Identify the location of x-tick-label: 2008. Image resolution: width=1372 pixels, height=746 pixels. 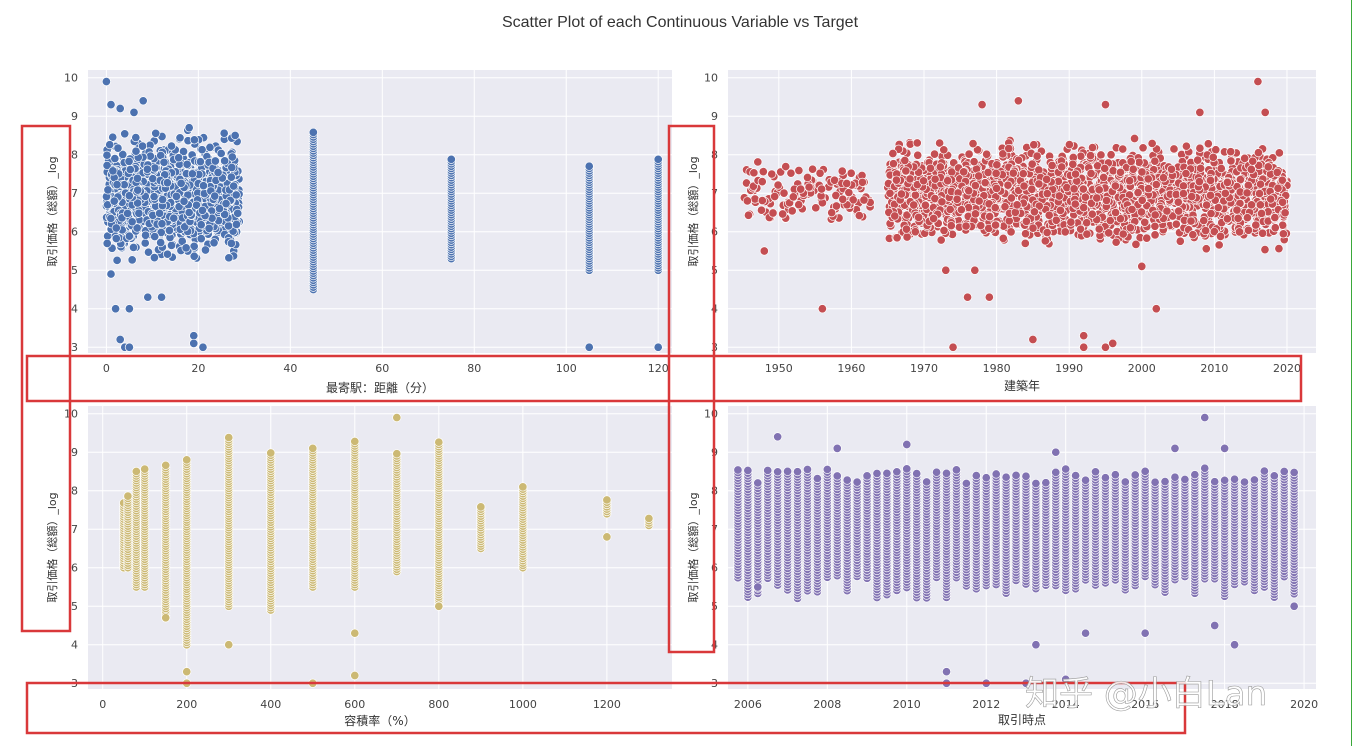
(827, 704).